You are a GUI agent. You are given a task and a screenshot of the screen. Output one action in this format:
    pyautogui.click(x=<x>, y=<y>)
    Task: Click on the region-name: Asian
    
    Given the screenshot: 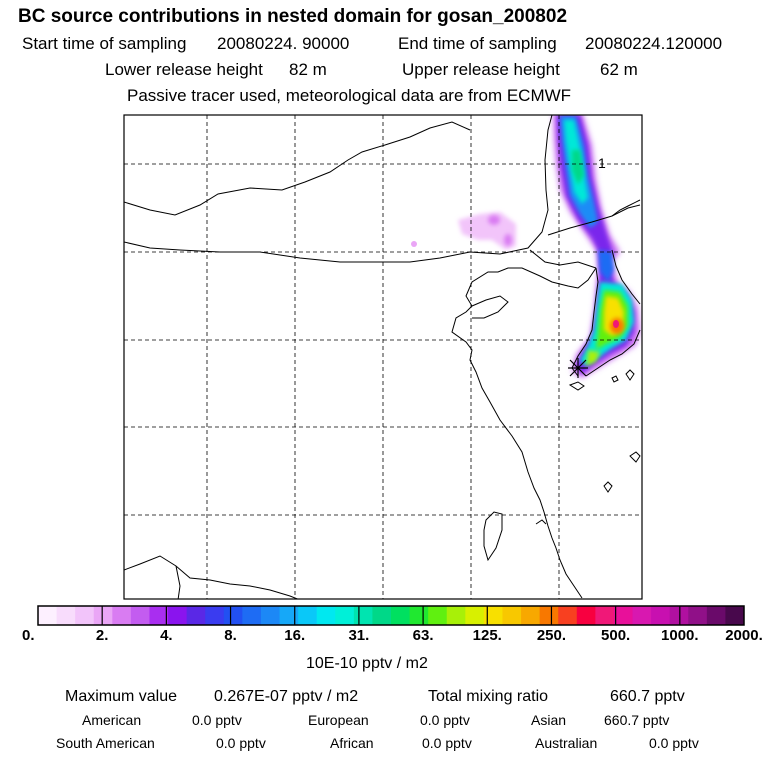 What is the action you would take?
    pyautogui.click(x=549, y=720)
    